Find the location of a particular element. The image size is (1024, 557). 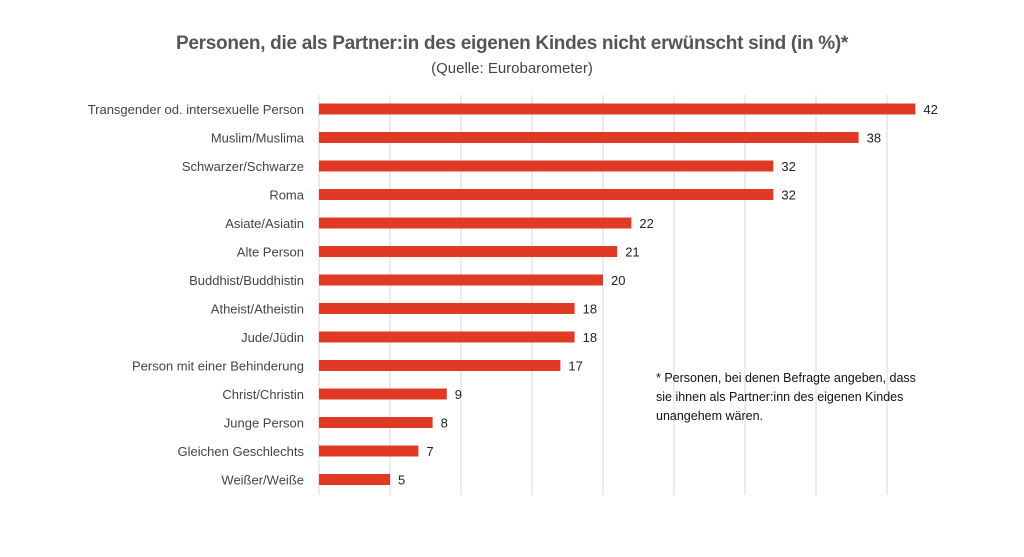

data-label: 5 is located at coordinates (401, 480).